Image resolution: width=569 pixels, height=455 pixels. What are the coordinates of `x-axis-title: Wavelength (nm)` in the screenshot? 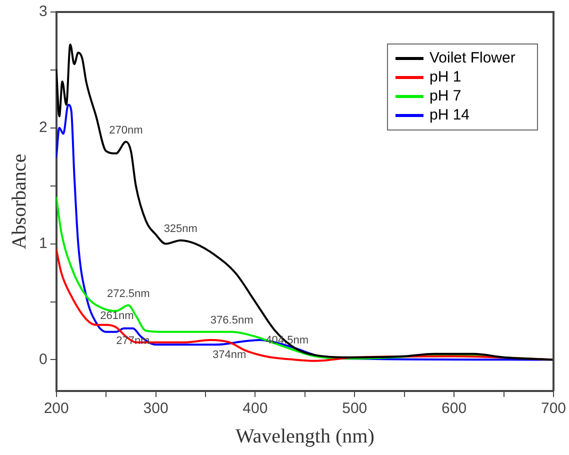 It's located at (304, 436).